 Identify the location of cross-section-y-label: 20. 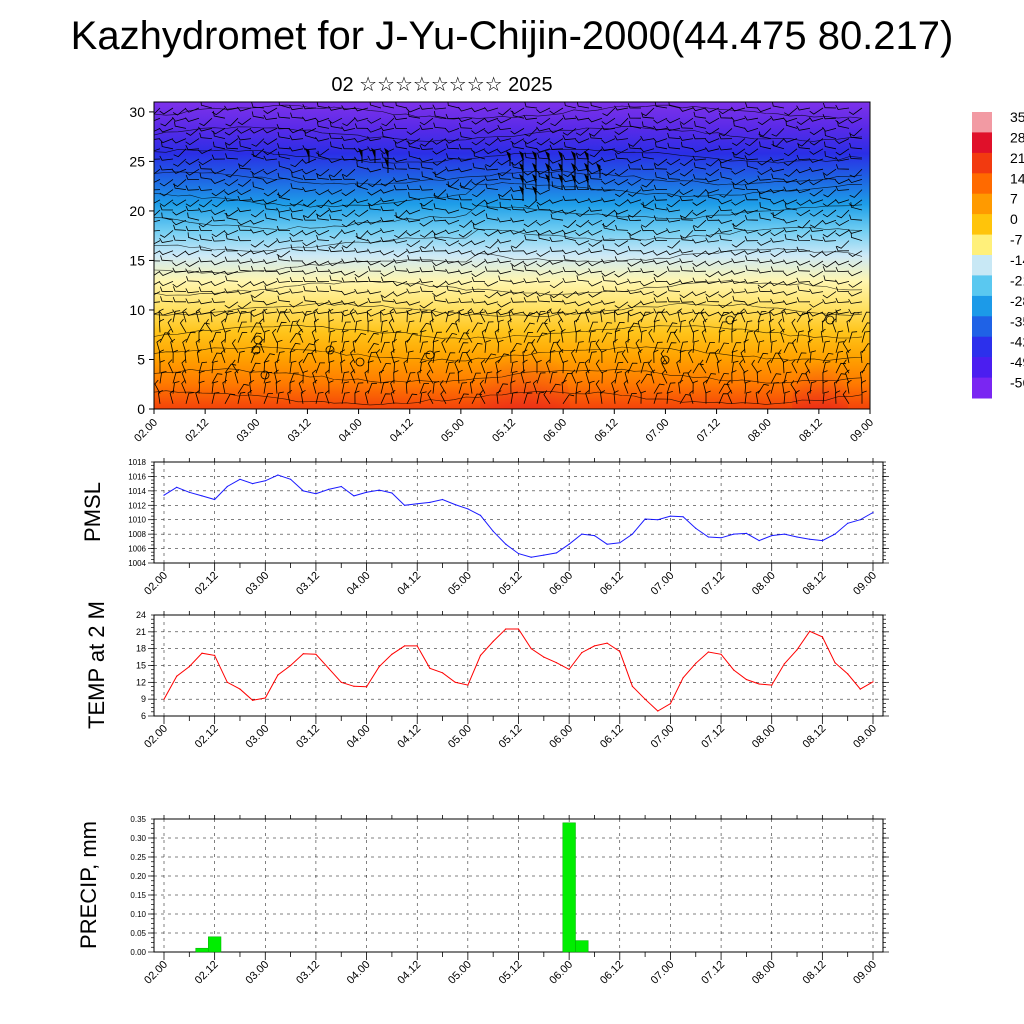
(137, 211).